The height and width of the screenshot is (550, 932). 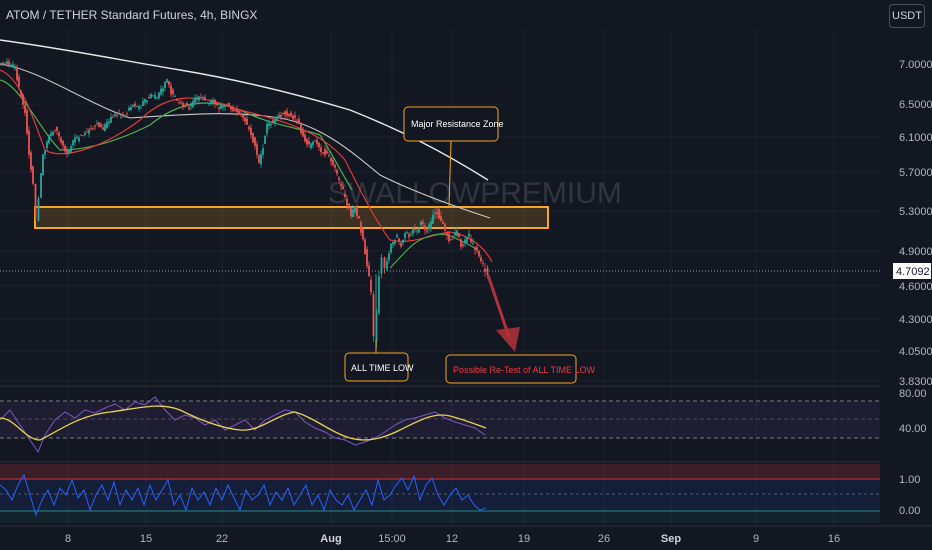 I want to click on price-axis-label: 5.3000, so click(x=915, y=212).